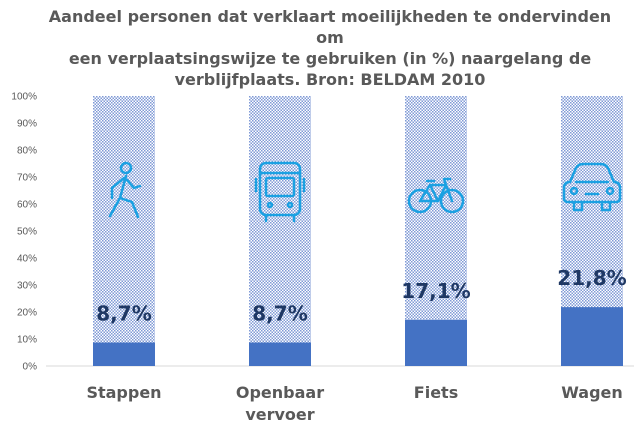  What do you see at coordinates (125, 190) in the screenshot?
I see `walking-person-icon` at bounding box center [125, 190].